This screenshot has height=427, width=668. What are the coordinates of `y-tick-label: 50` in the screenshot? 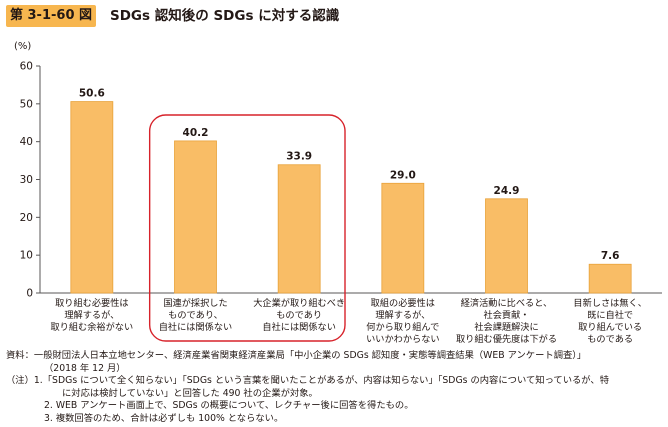 It's located at (26, 104).